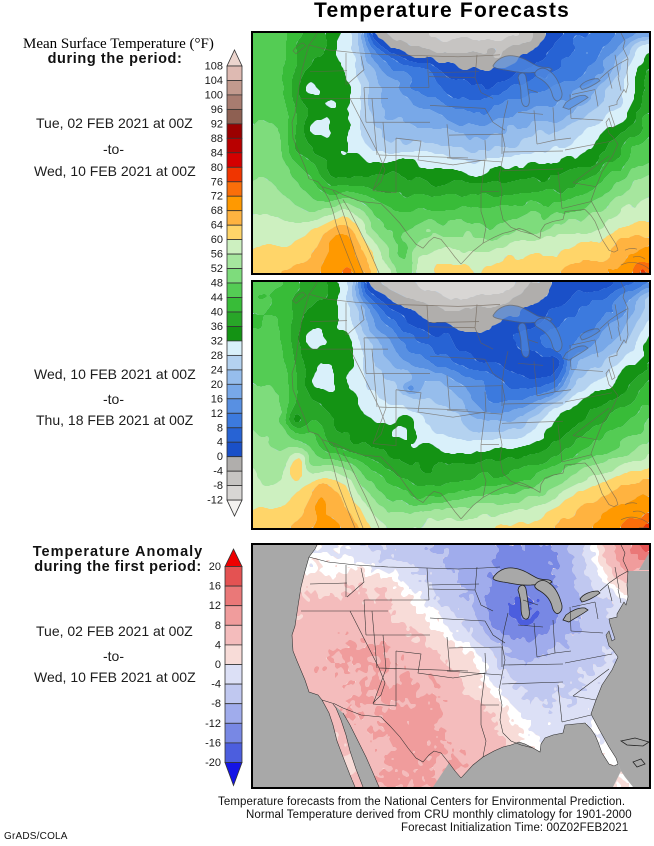 The width and height of the screenshot is (654, 846). What do you see at coordinates (214, 67) in the screenshot?
I see `svg-text: 108` at bounding box center [214, 67].